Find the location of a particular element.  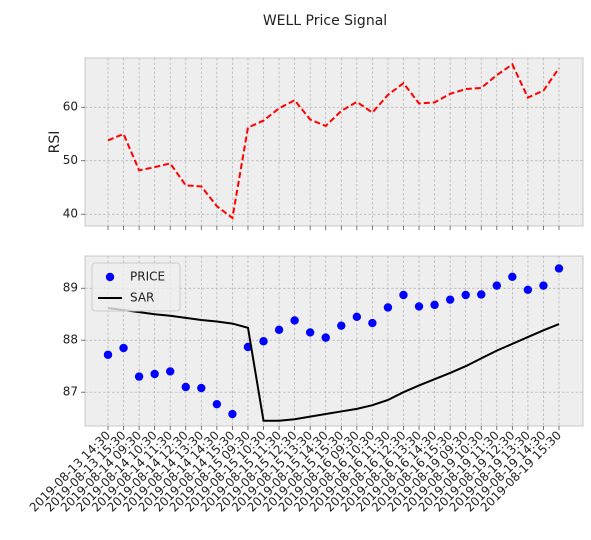

y-tick-label: 40 is located at coordinates (70, 214).